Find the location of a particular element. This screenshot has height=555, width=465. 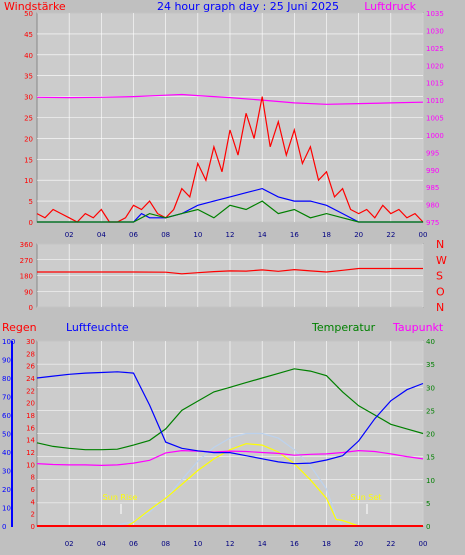

pressure-tick-label: 1015 is located at coordinates (435, 84).